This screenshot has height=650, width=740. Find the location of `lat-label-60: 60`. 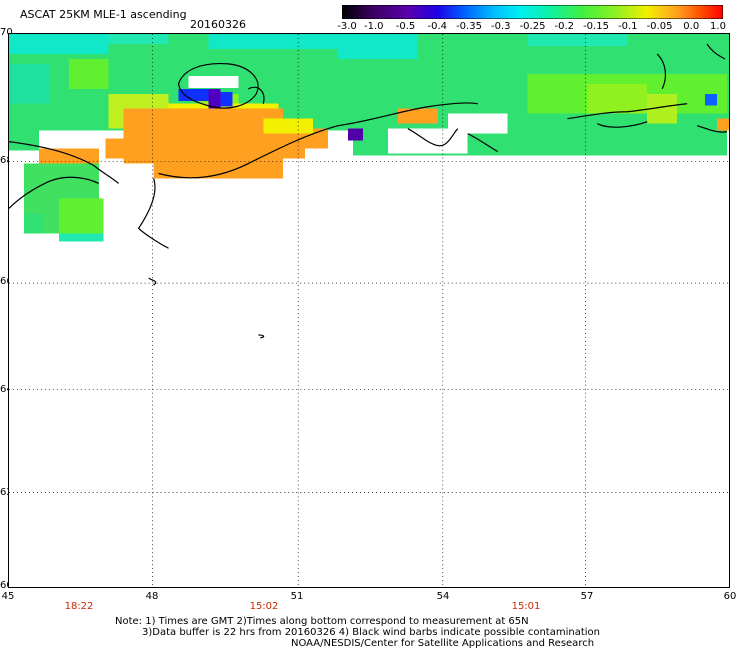

lat-label-60: 60 is located at coordinates (6, 585).